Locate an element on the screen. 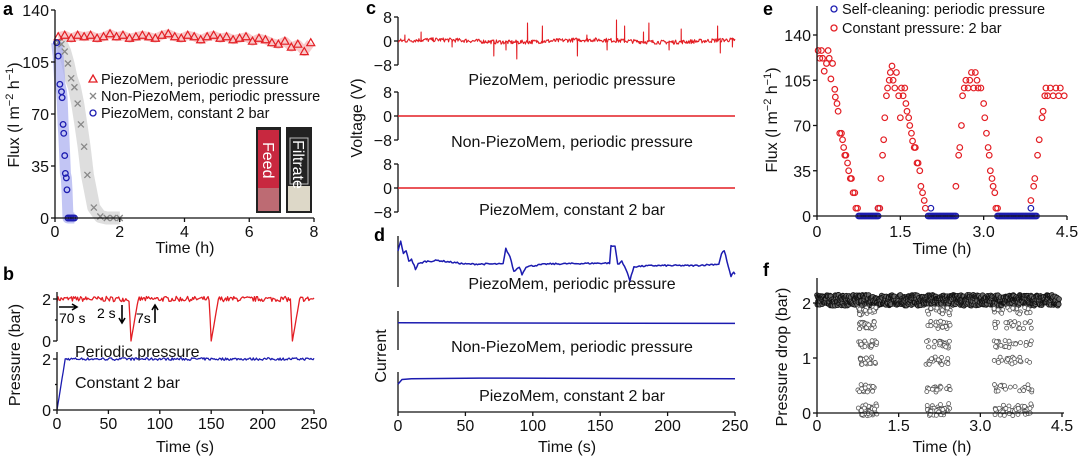 This screenshot has width=1080, height=461. y-tick-label: 2 is located at coordinates (806, 304).